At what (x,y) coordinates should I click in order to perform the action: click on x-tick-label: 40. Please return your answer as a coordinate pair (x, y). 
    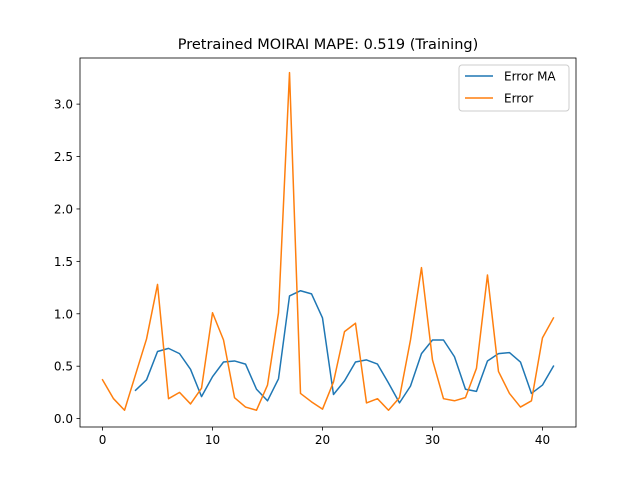
    Looking at the image, I should click on (542, 440).